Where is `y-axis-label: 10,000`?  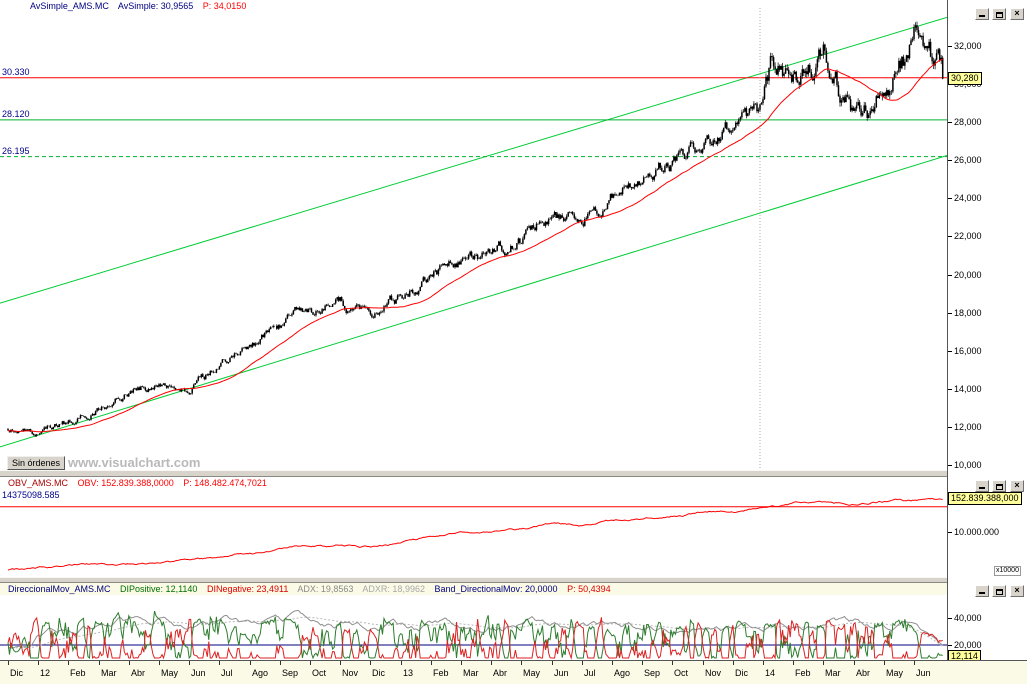 y-axis-label: 10,000 is located at coordinates (965, 465).